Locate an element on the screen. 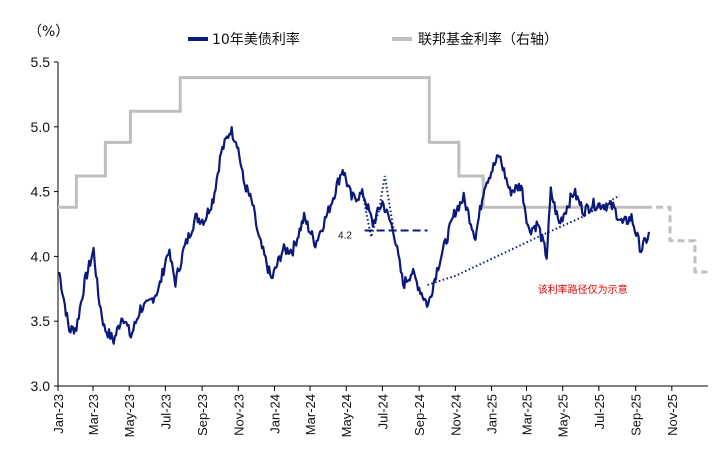  annotation-value: 4.2 is located at coordinates (345, 235).